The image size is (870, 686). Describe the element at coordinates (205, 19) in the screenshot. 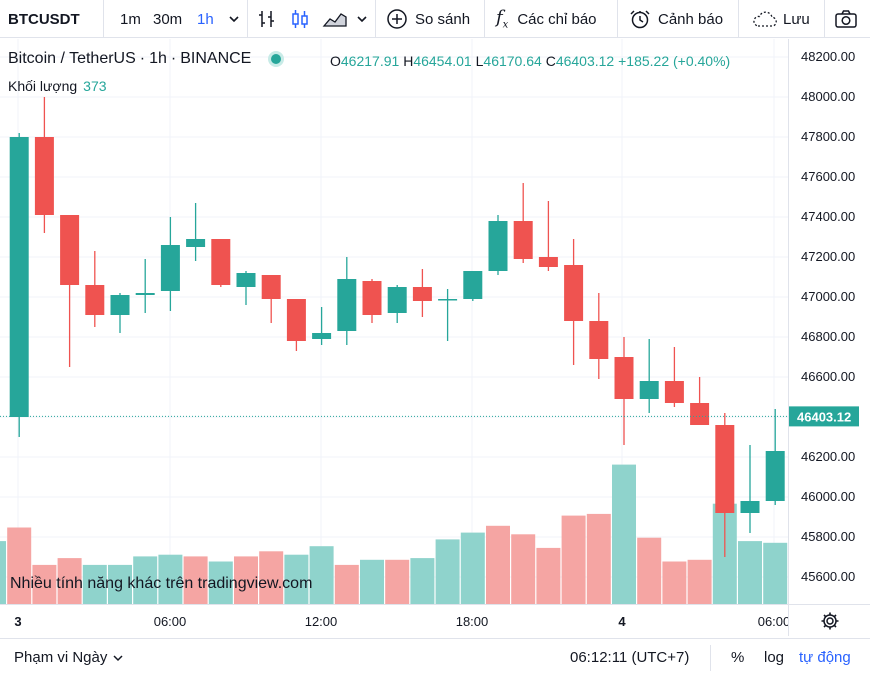

I see `interval-1h: 1h` at that location.